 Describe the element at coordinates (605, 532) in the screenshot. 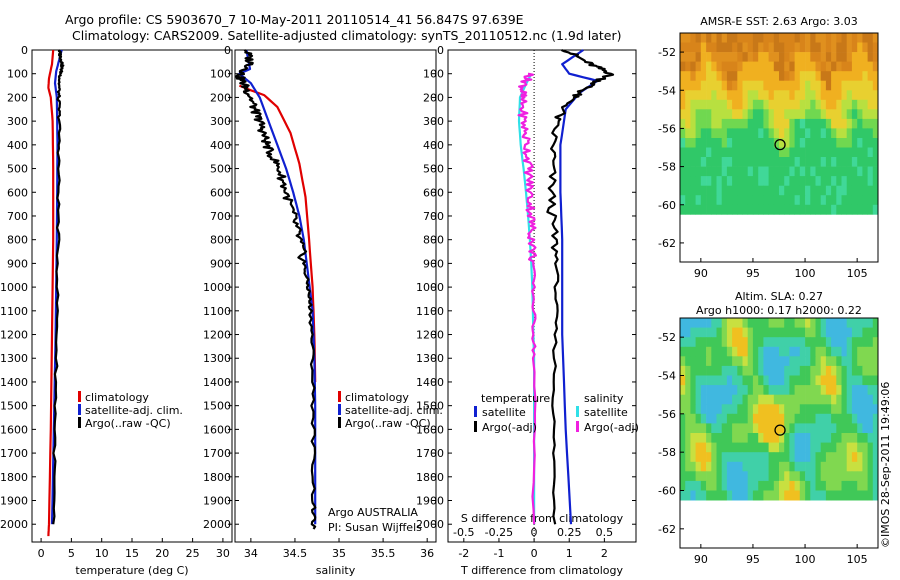

I see `difference-top-tick-label: 0.5` at that location.